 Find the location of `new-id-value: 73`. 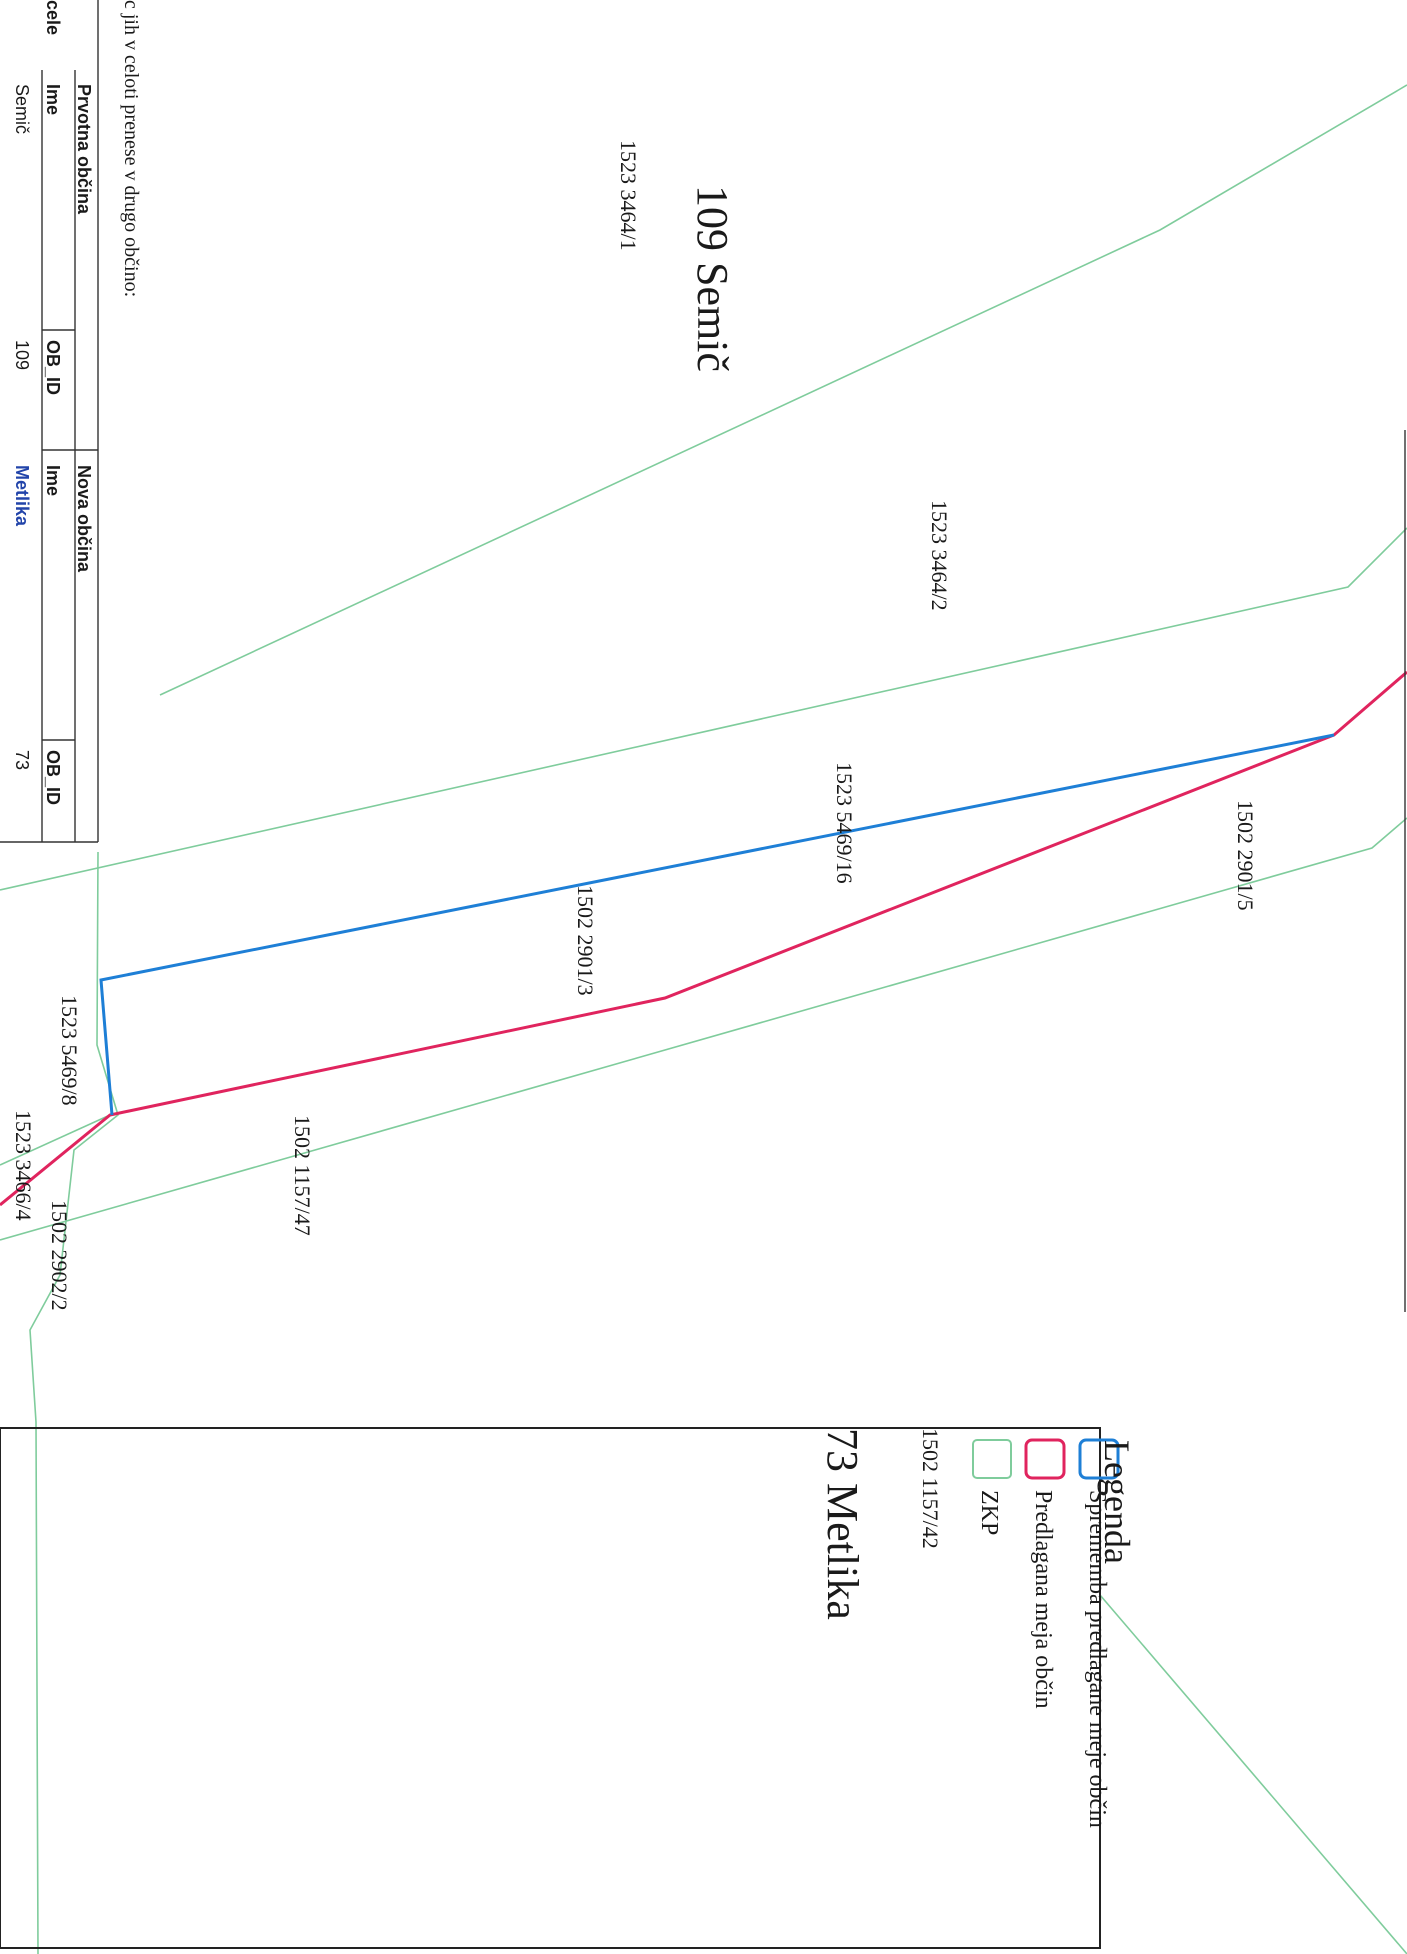

new-id-value: 73 is located at coordinates (22, 760).